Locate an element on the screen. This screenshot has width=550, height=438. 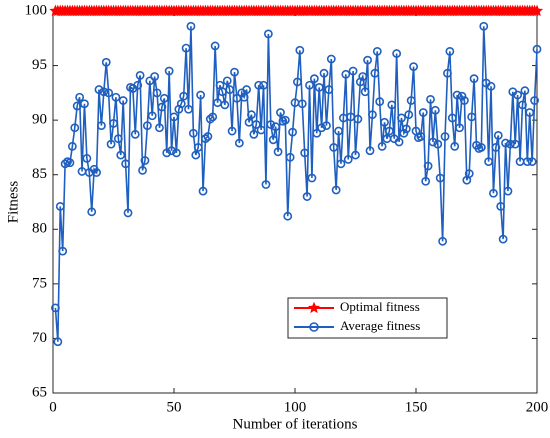
legend-label: Optimal fitness is located at coordinates (380, 306).